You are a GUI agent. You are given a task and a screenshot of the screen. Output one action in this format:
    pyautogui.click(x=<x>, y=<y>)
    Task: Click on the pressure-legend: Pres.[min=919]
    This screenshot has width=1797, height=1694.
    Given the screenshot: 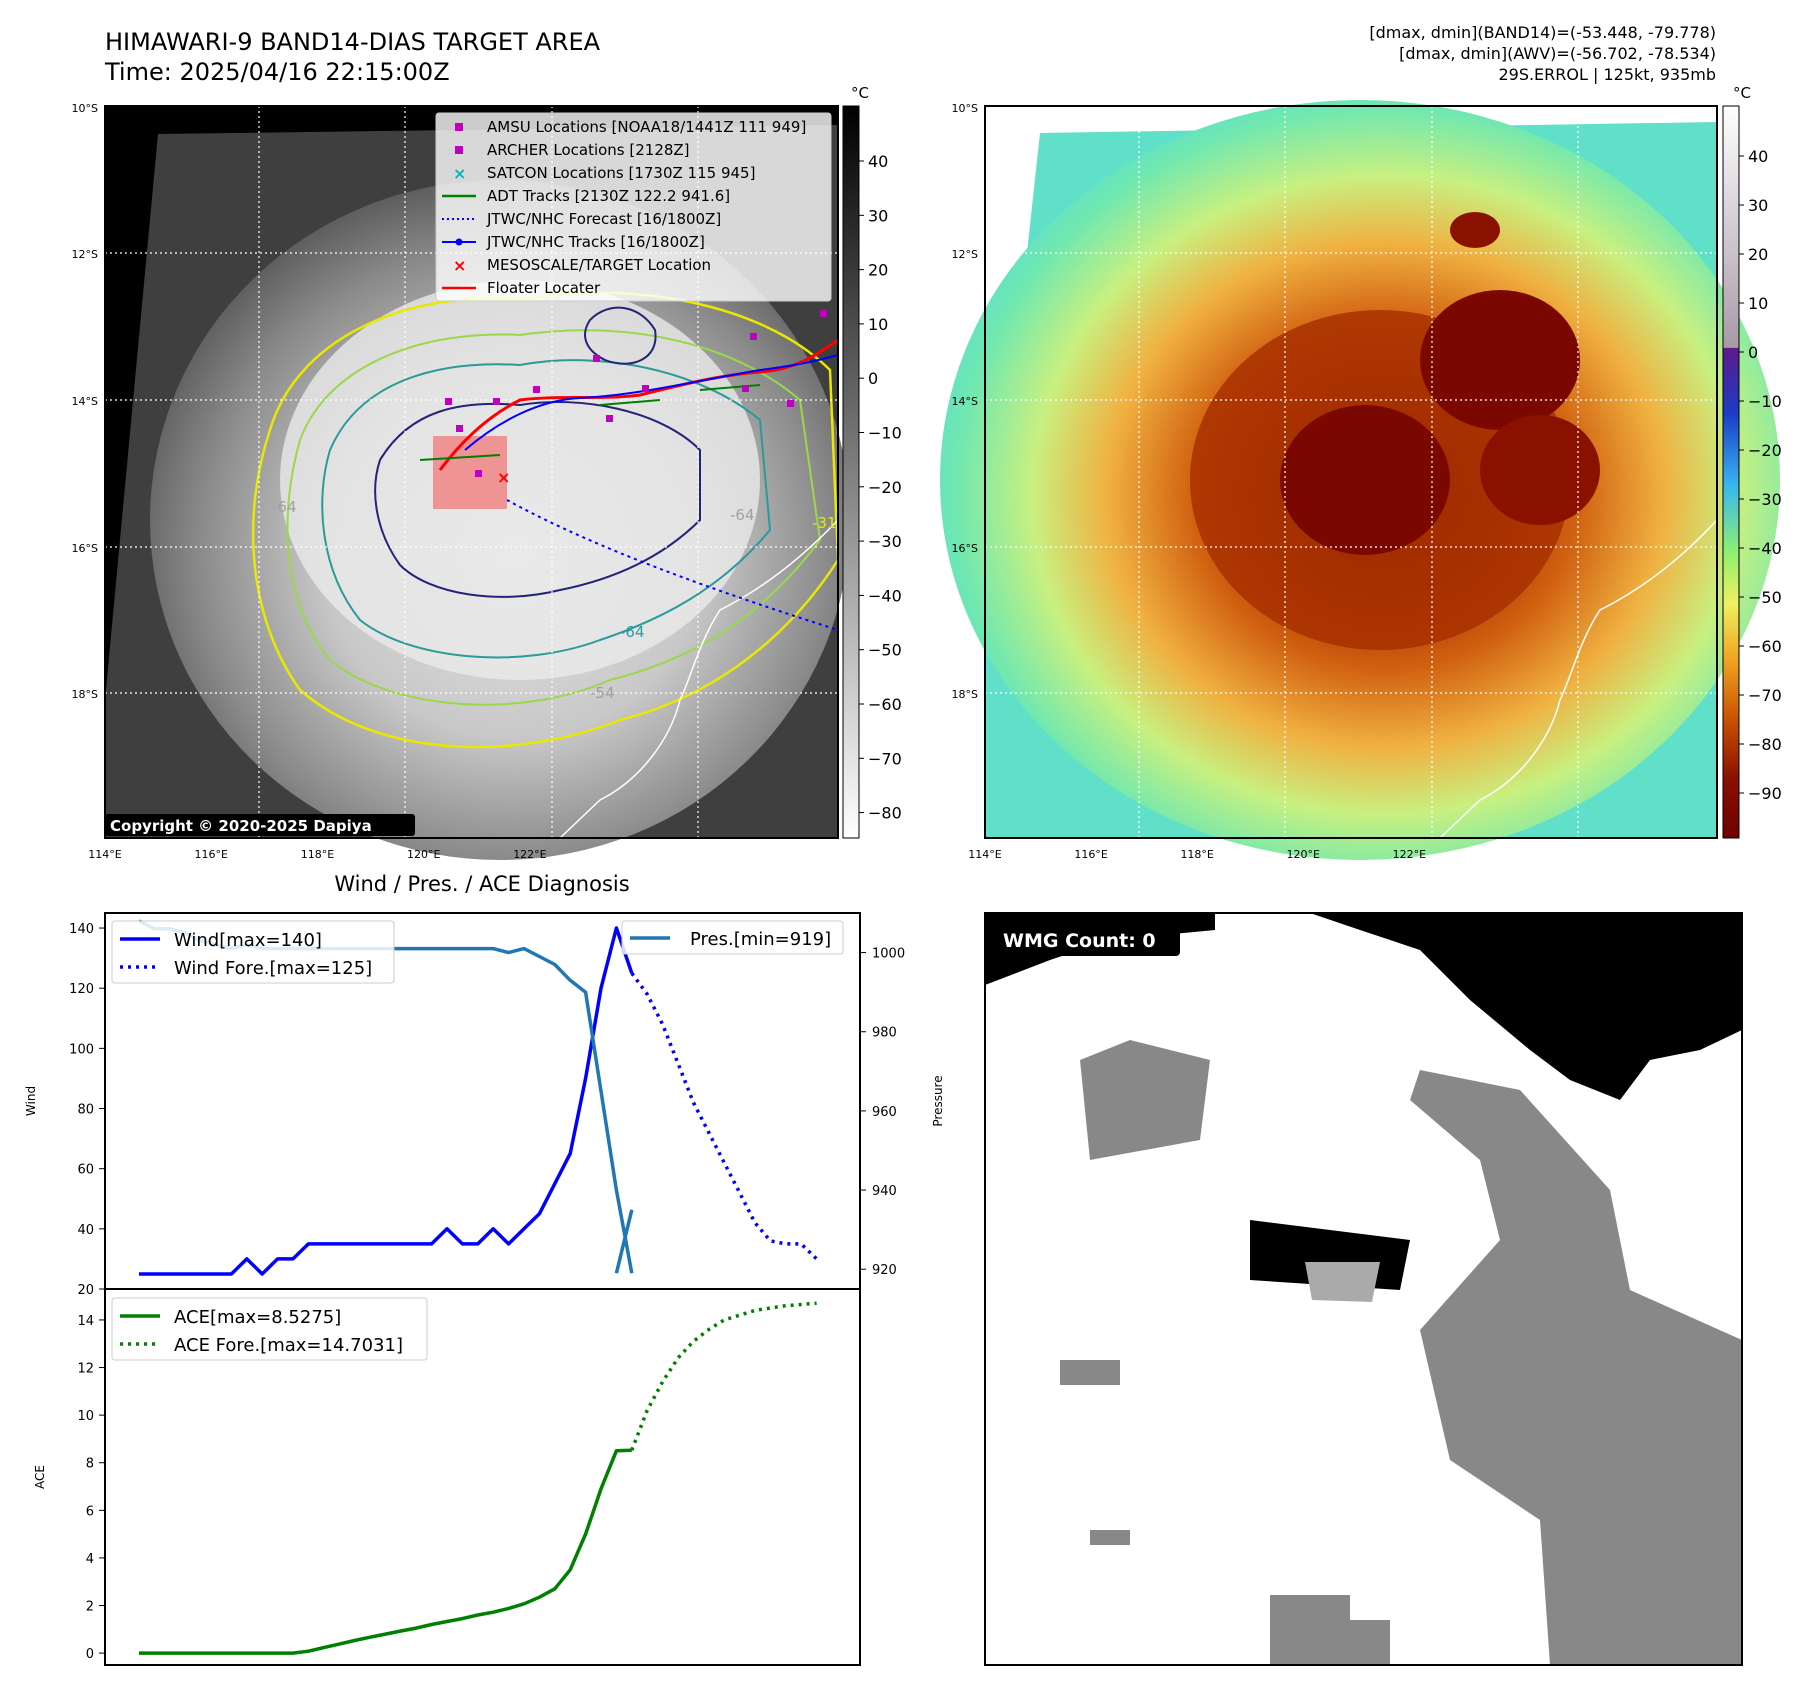 What is the action you would take?
    pyautogui.click(x=732, y=937)
    